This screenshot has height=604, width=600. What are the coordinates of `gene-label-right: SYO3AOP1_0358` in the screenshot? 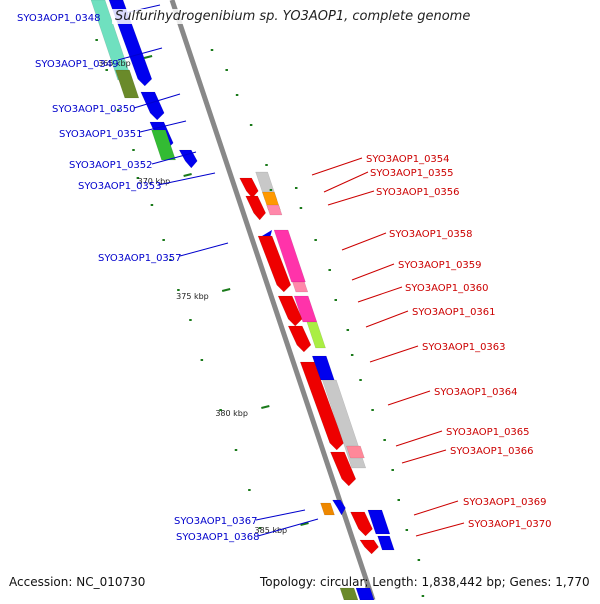 It's located at (431, 234).